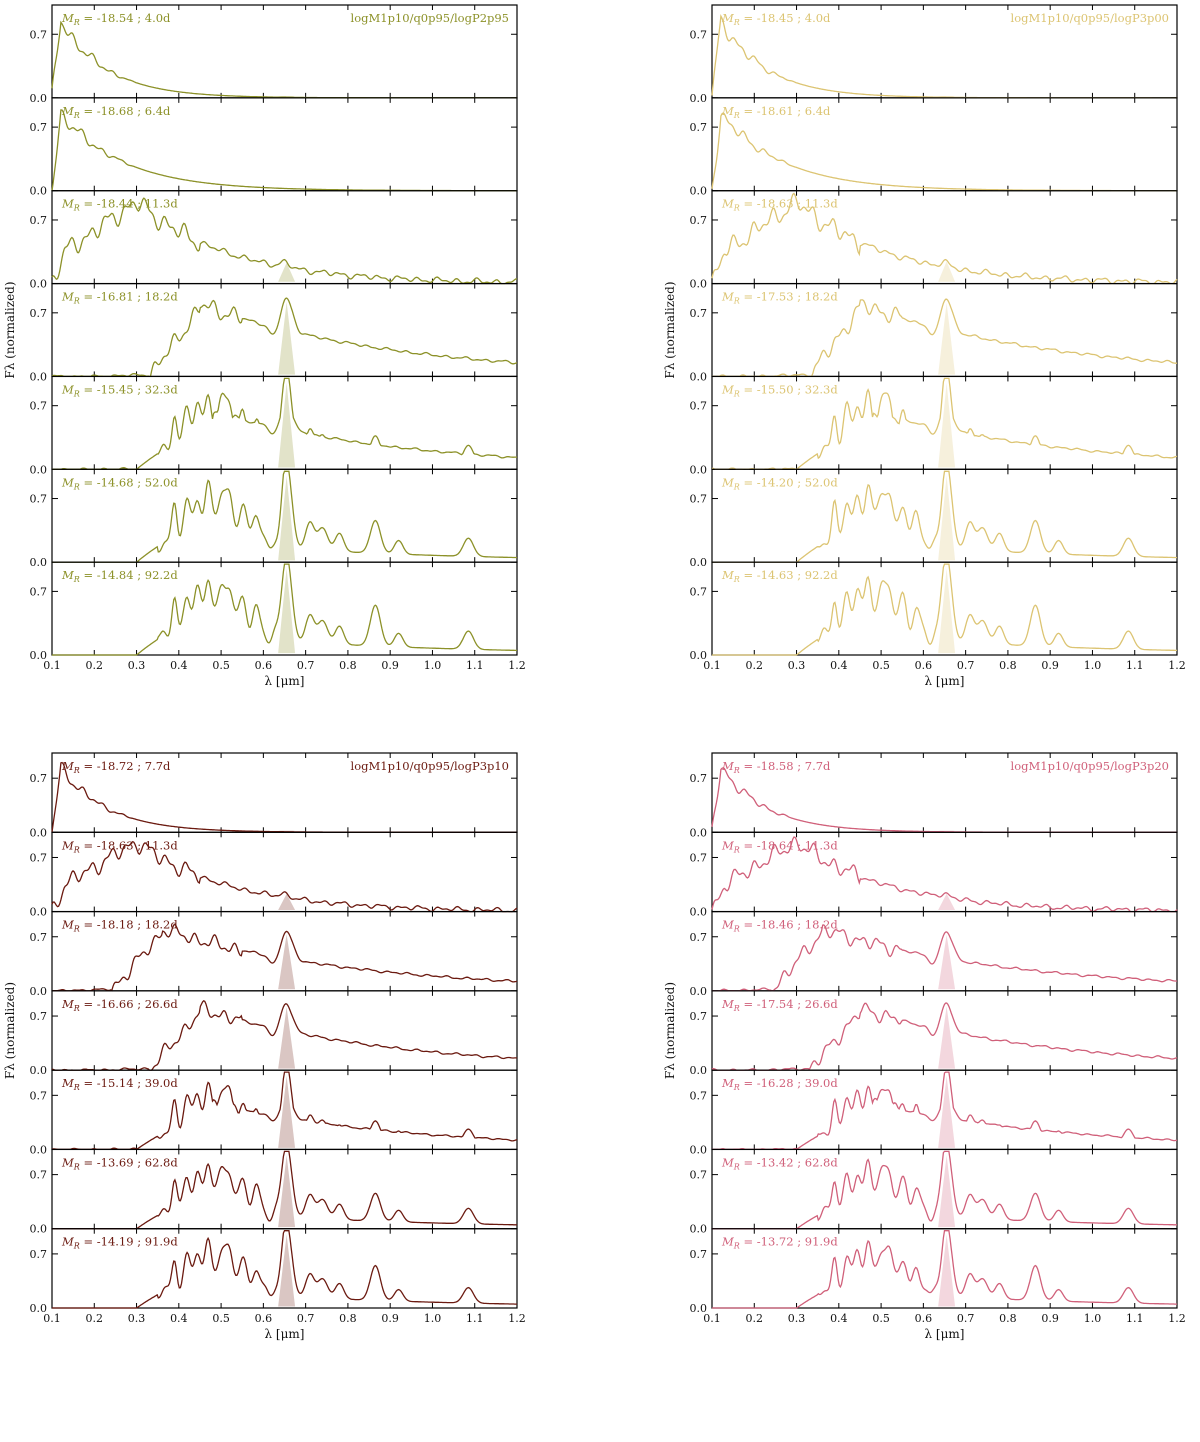 The height and width of the screenshot is (1442, 1200). Describe the element at coordinates (430, 766) in the screenshot. I see `model-label: logM1p10/q0p95/logP3p10` at that location.